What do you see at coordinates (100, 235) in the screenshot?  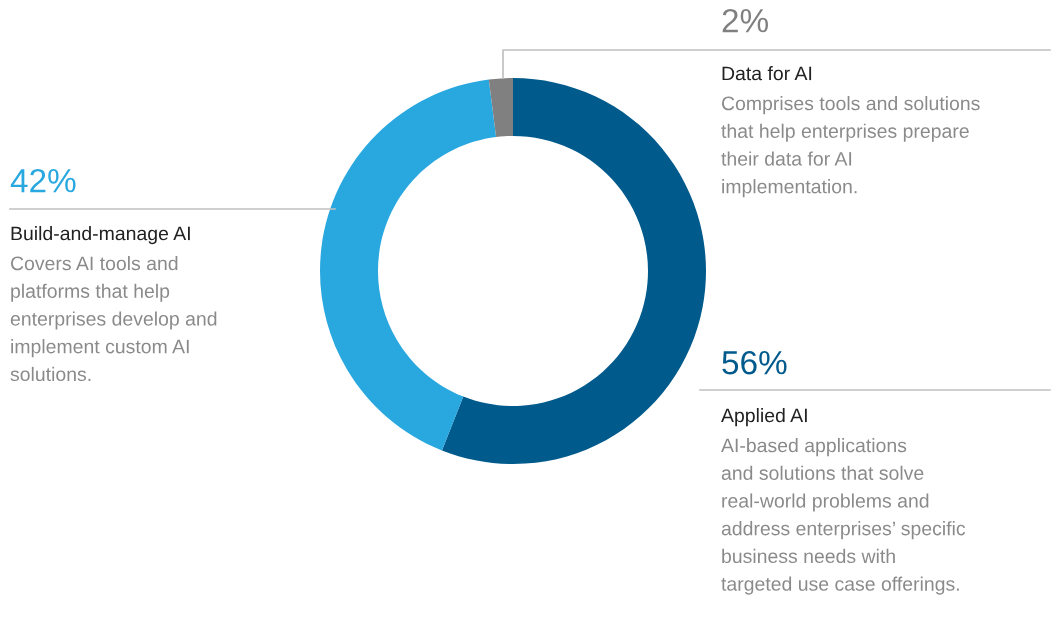 I see `slice-label: Build-and-manage AI` at bounding box center [100, 235].